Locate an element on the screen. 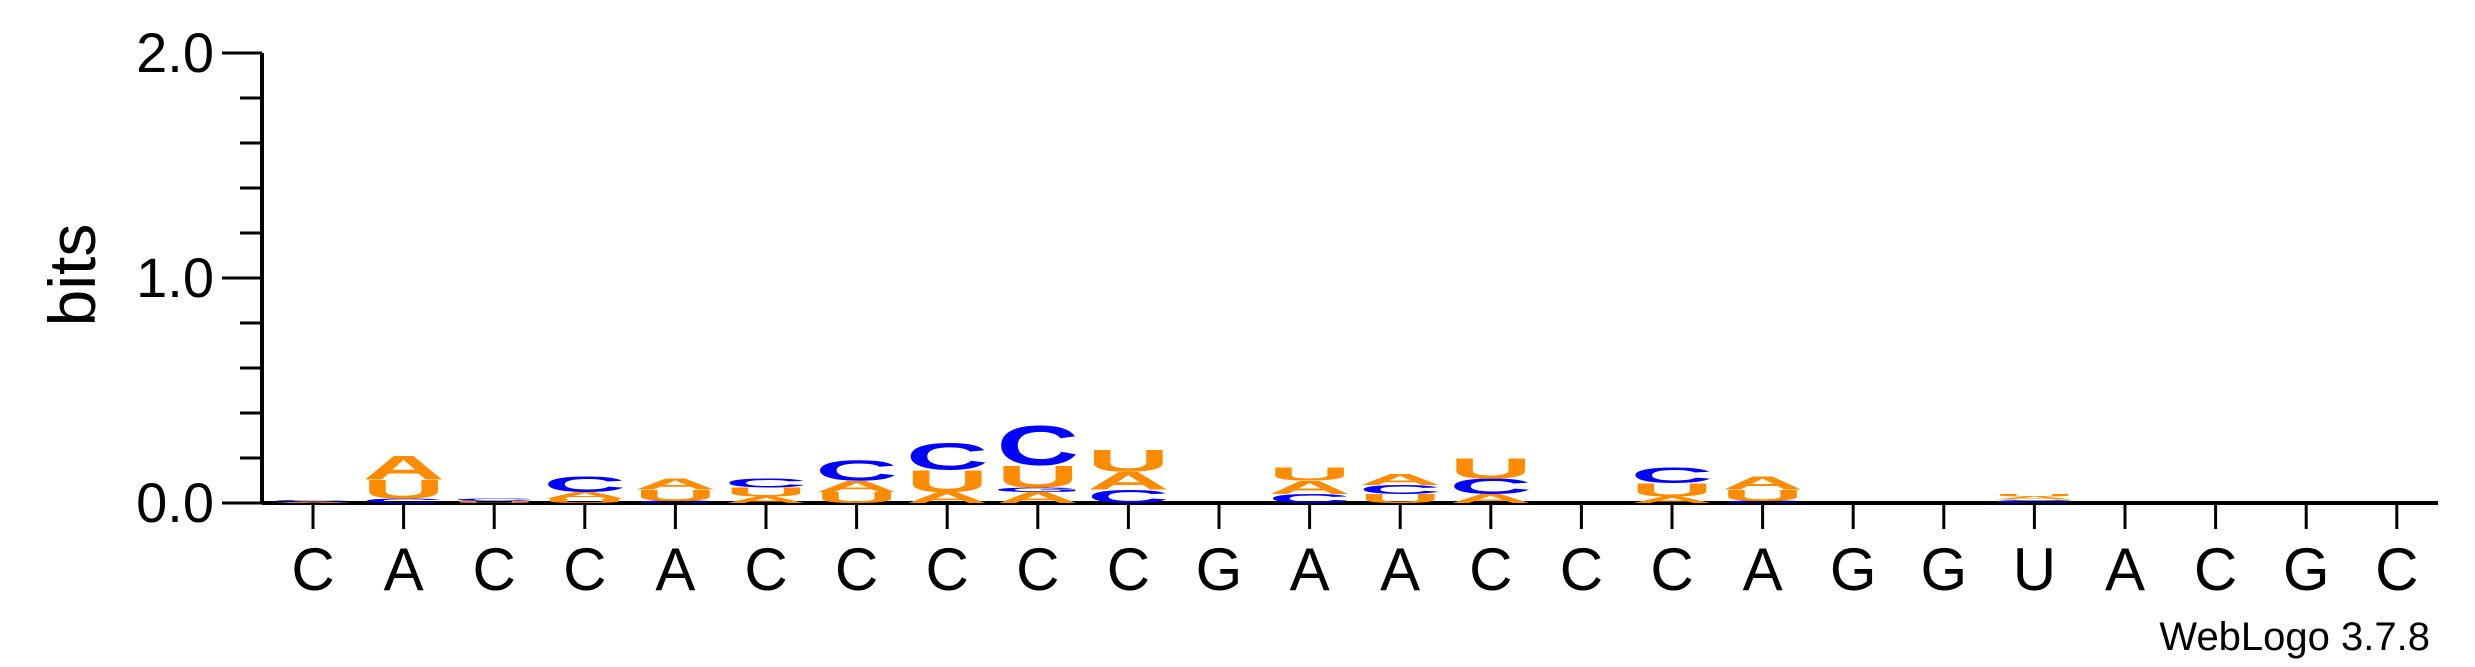 The image size is (2475, 667). y-axis-title: bits is located at coordinates (72, 275).